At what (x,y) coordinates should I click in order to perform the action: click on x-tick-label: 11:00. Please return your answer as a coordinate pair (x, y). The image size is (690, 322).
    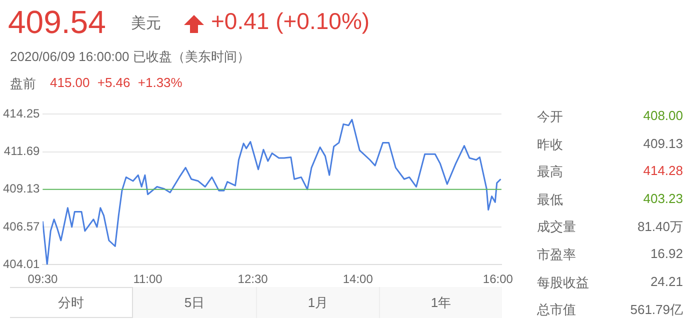
    Looking at the image, I should click on (148, 279).